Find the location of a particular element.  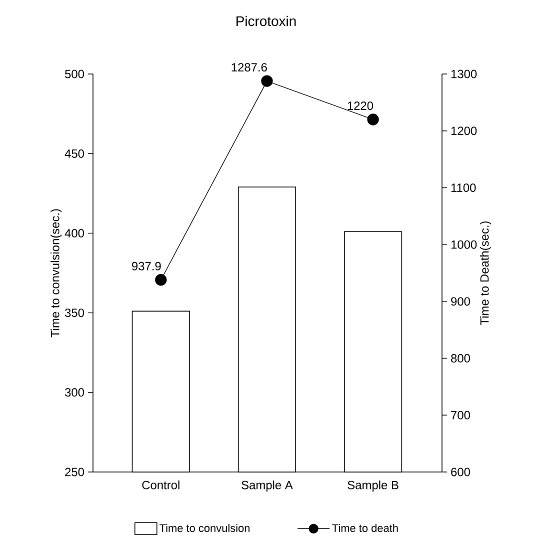

y-tick-label: 300 is located at coordinates (74, 392).